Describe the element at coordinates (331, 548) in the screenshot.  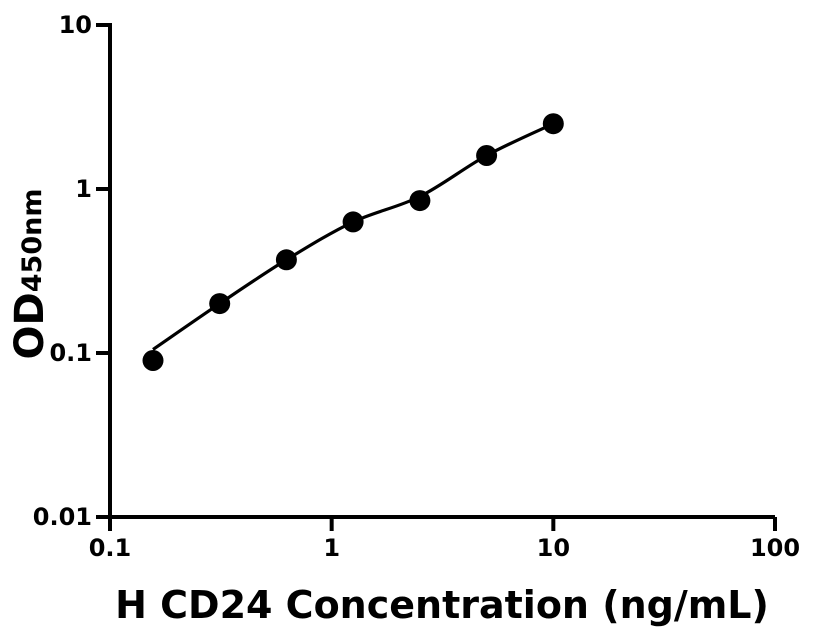
I see `x-tick-label: 1` at that location.